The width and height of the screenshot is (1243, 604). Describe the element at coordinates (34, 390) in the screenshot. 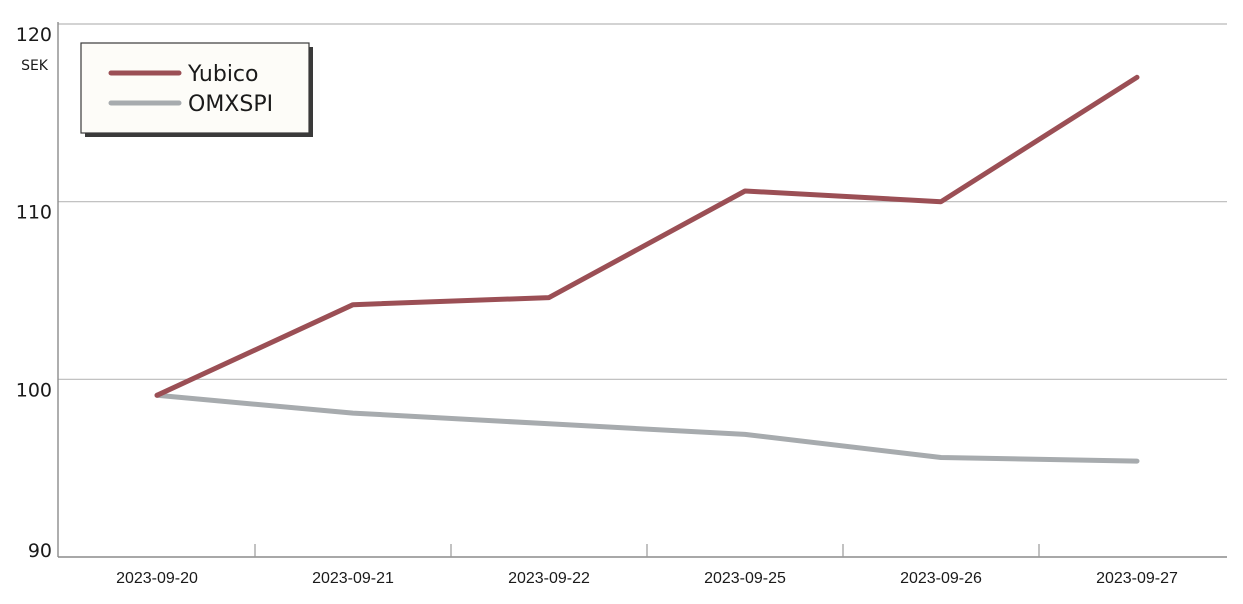

I see `y-tick-label-100: 100` at that location.